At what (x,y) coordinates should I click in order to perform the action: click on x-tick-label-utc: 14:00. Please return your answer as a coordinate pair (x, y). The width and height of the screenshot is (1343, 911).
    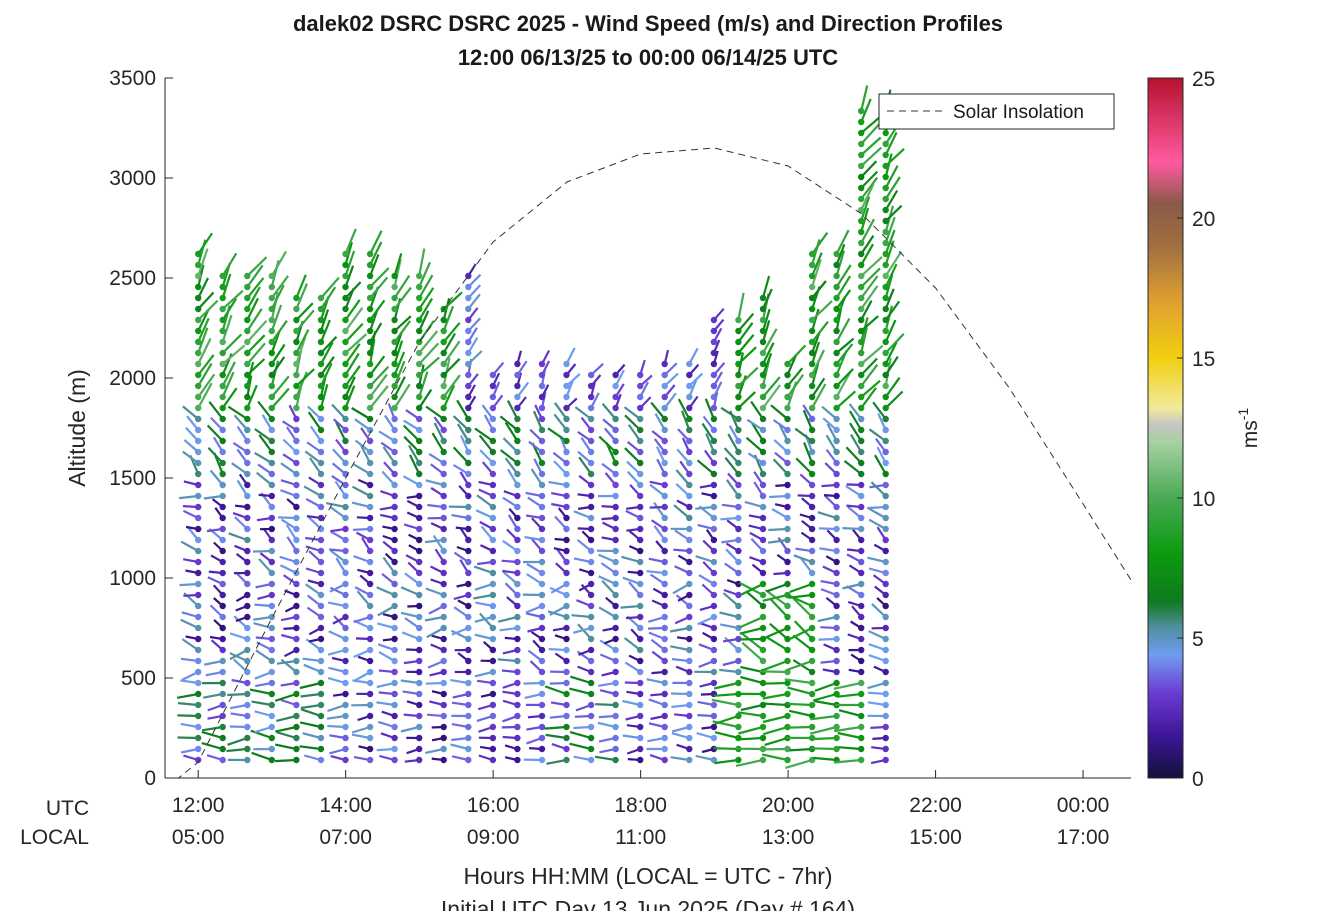
    Looking at the image, I should click on (345, 805).